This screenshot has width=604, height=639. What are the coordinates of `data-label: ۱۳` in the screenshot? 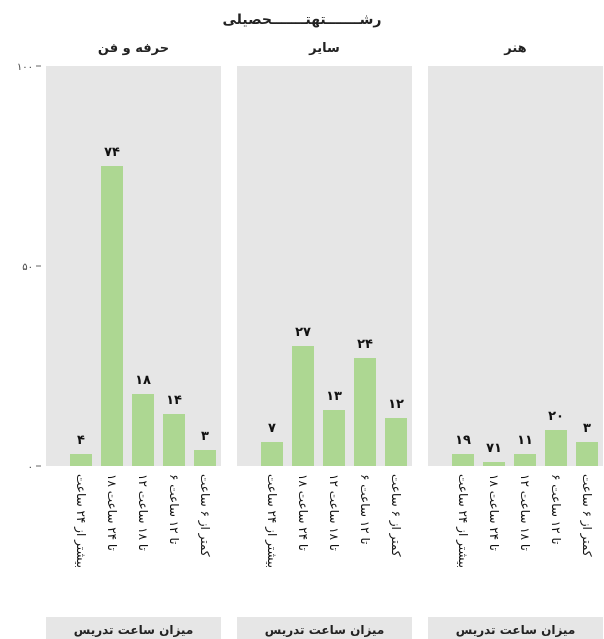 It's located at (334, 396).